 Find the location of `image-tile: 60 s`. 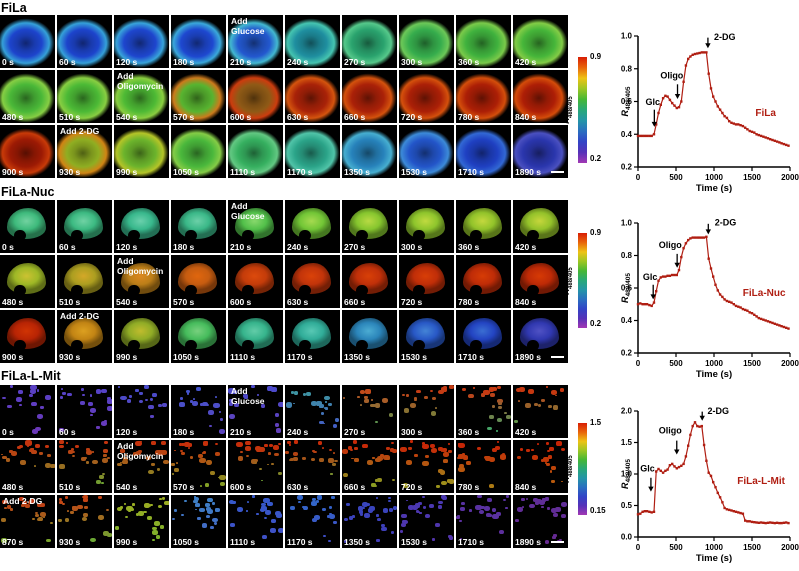

image-tile: 60 s is located at coordinates (84, 411).